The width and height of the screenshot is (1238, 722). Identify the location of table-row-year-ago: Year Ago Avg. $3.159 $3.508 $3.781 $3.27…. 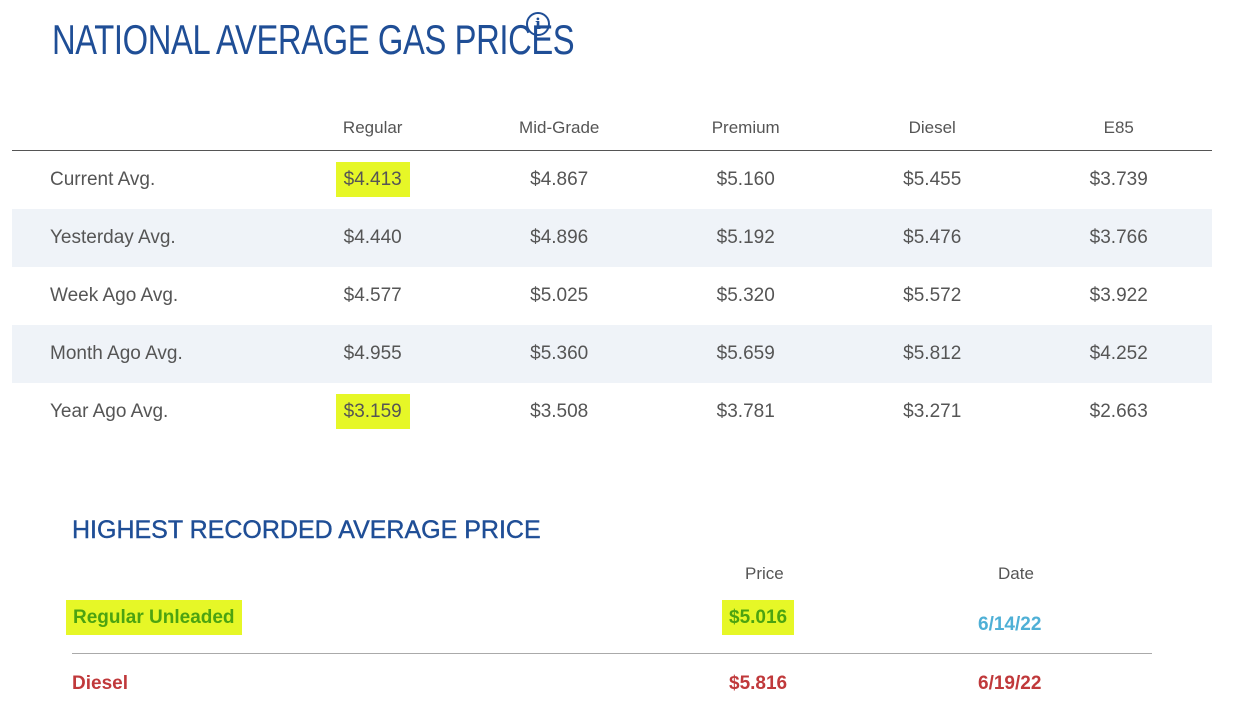
(612, 412).